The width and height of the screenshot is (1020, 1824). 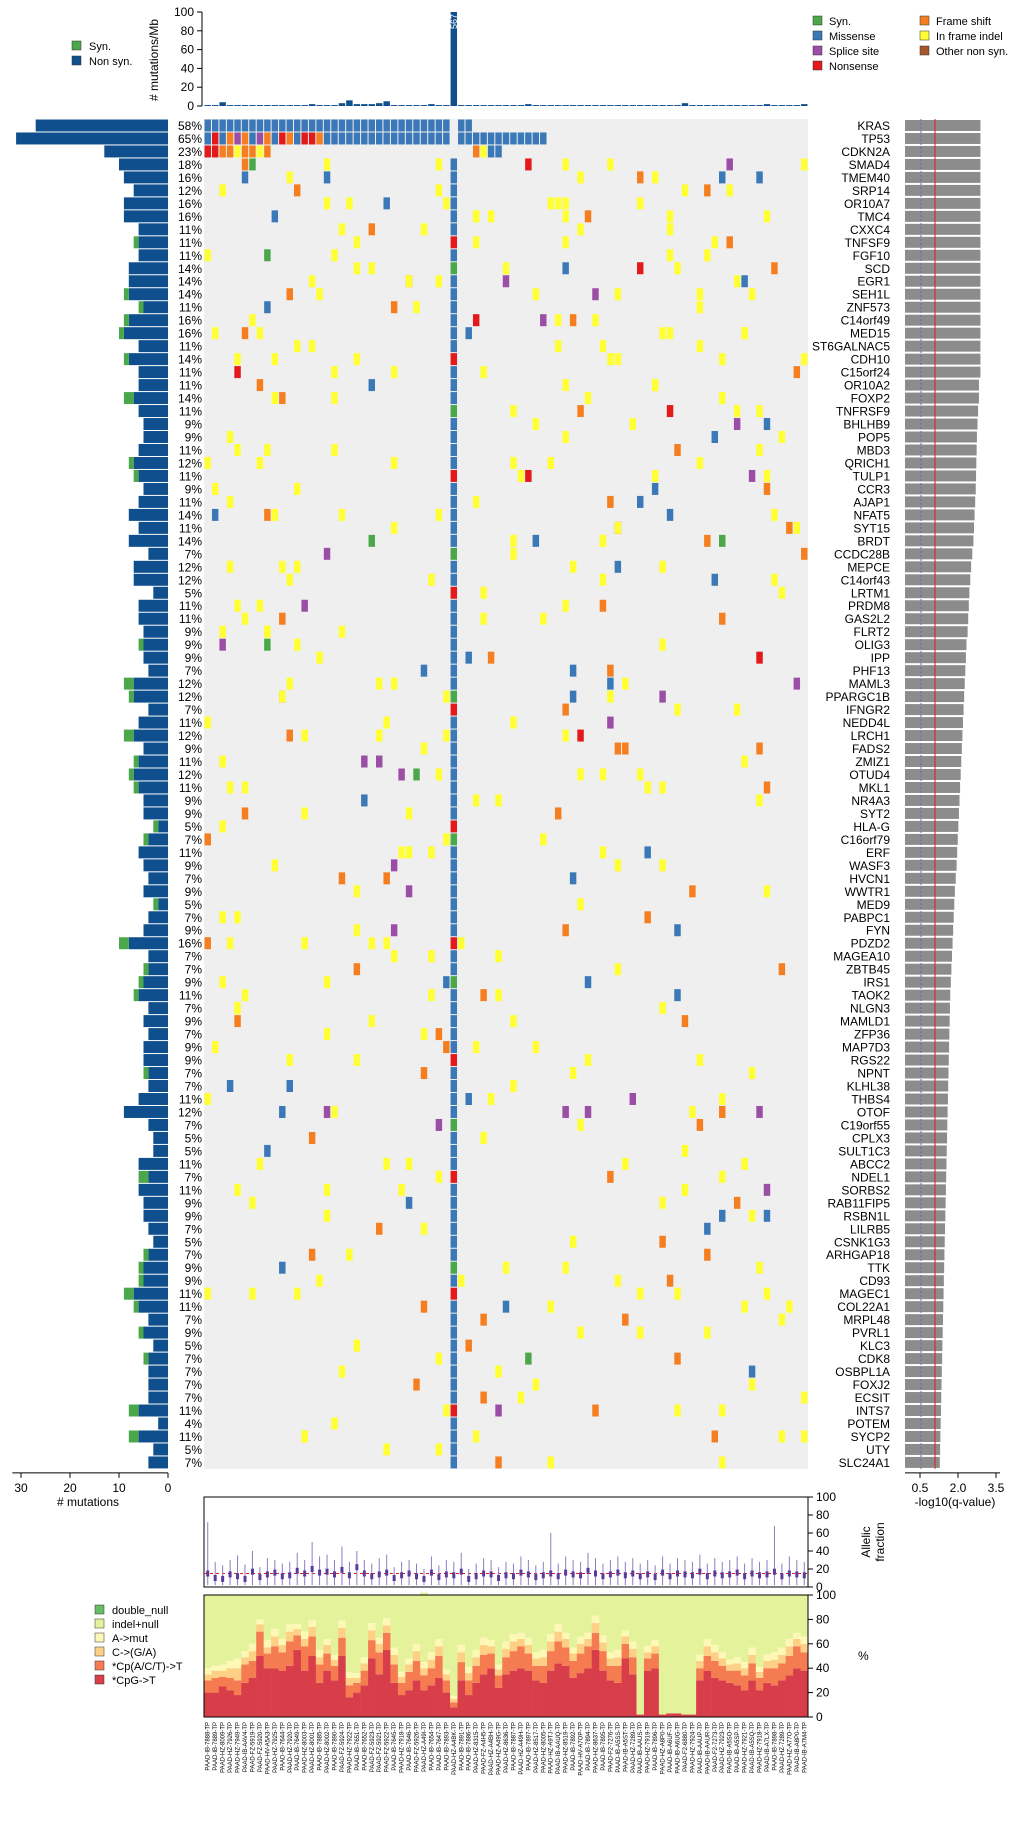 I want to click on gene-label: HVCN1, so click(x=869, y=879).